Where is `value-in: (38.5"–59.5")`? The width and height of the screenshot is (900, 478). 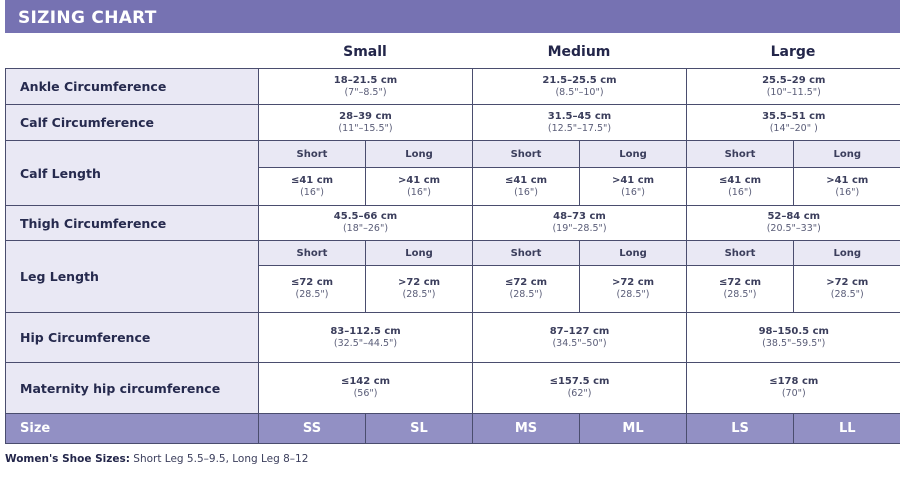
value-in: (38.5"–59.5") is located at coordinates (794, 343).